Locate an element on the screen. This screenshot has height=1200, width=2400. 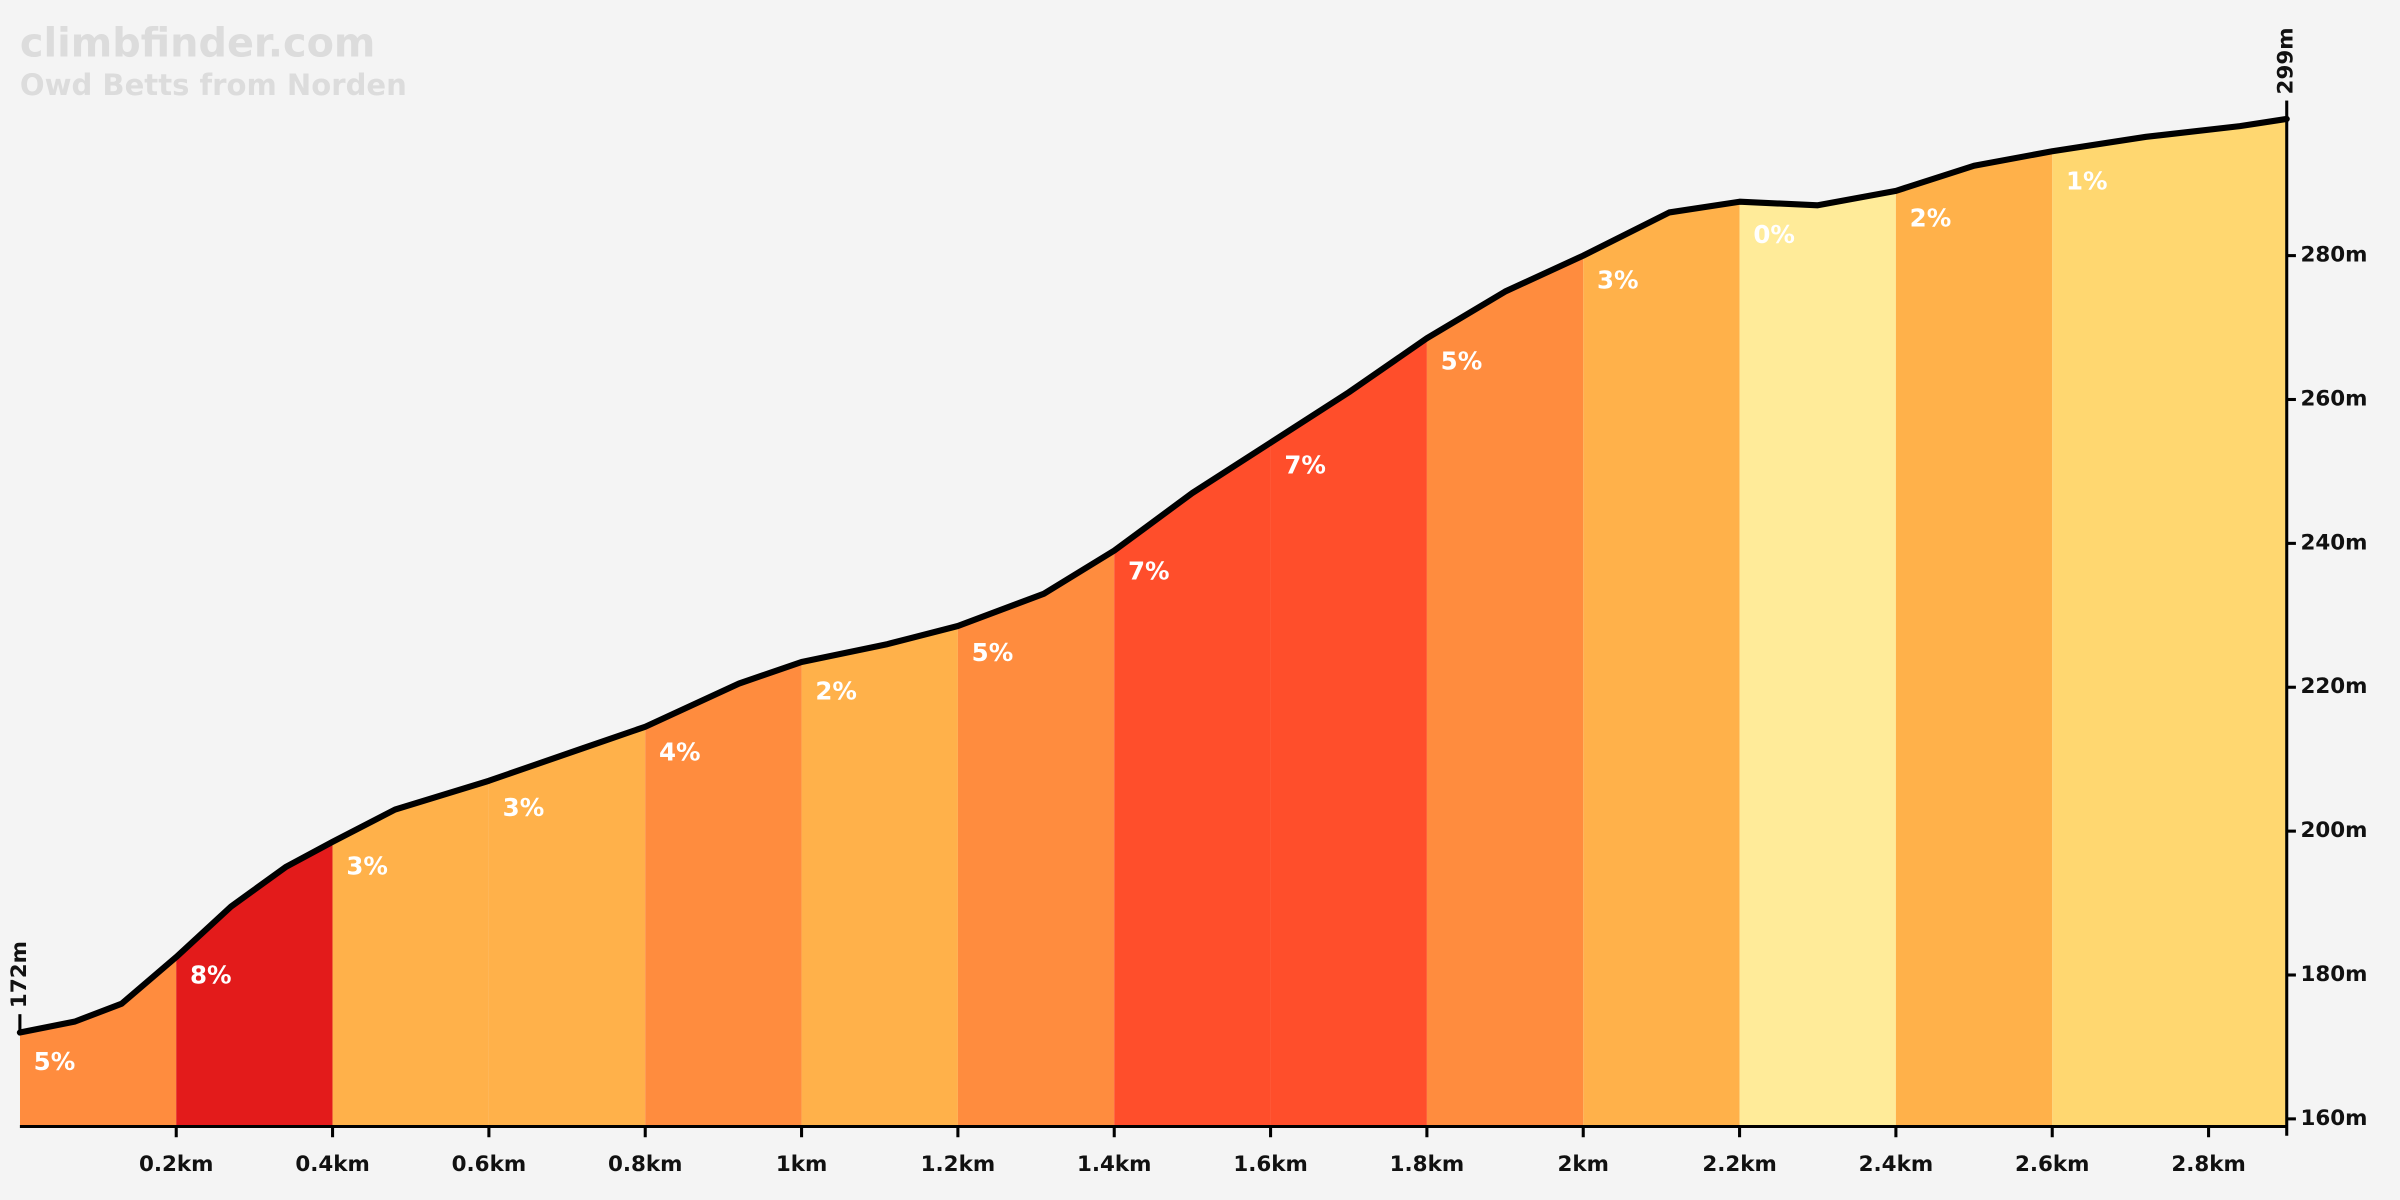
elevation-annotation: 299m is located at coordinates (2286, 60).